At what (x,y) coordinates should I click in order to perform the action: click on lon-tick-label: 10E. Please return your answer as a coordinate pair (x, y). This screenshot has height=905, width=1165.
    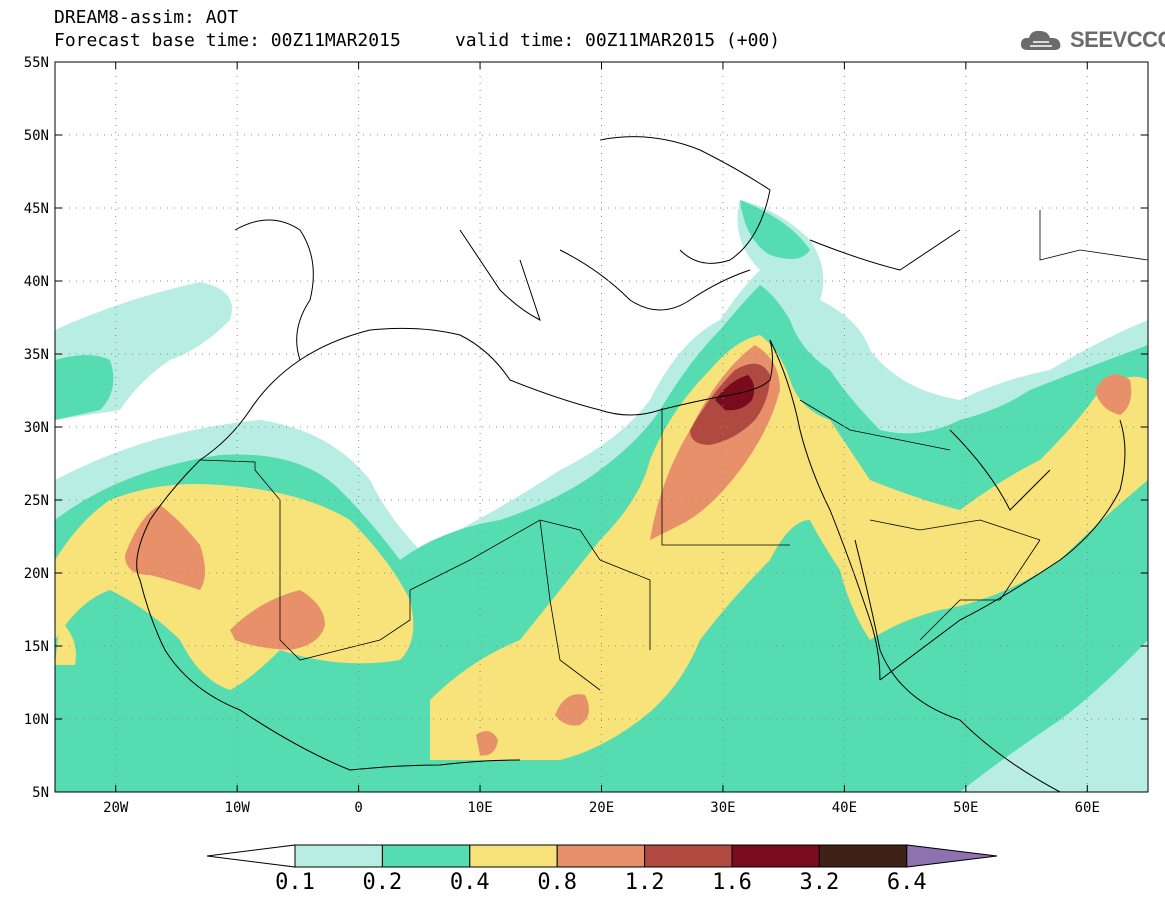
    Looking at the image, I should click on (479, 808).